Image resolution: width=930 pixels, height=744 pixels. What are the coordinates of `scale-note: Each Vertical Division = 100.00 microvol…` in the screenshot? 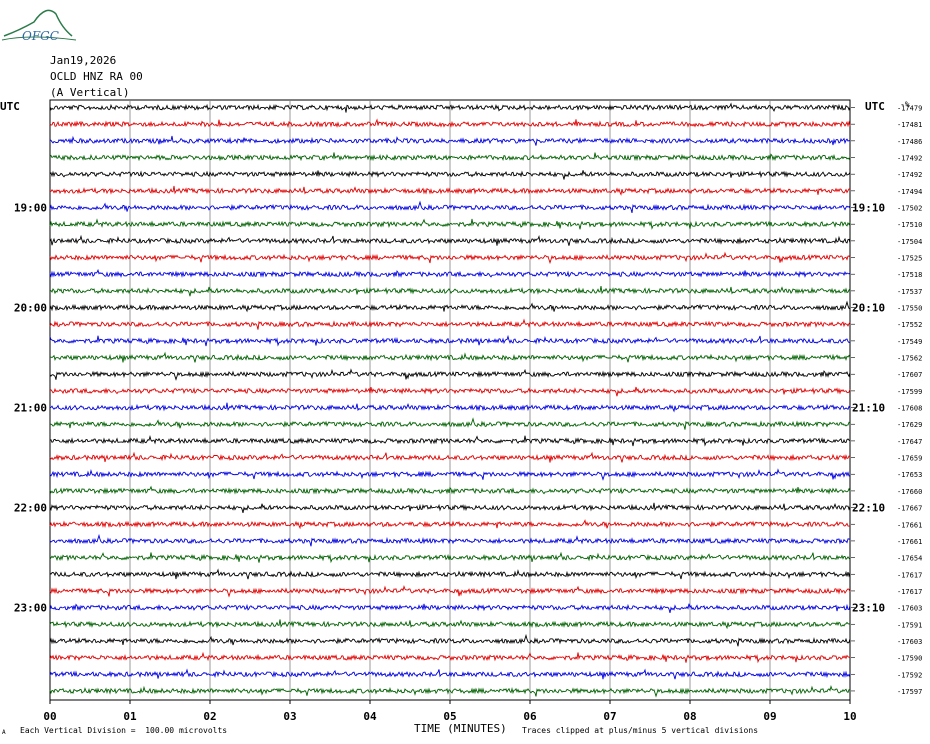 It's located at (124, 730).